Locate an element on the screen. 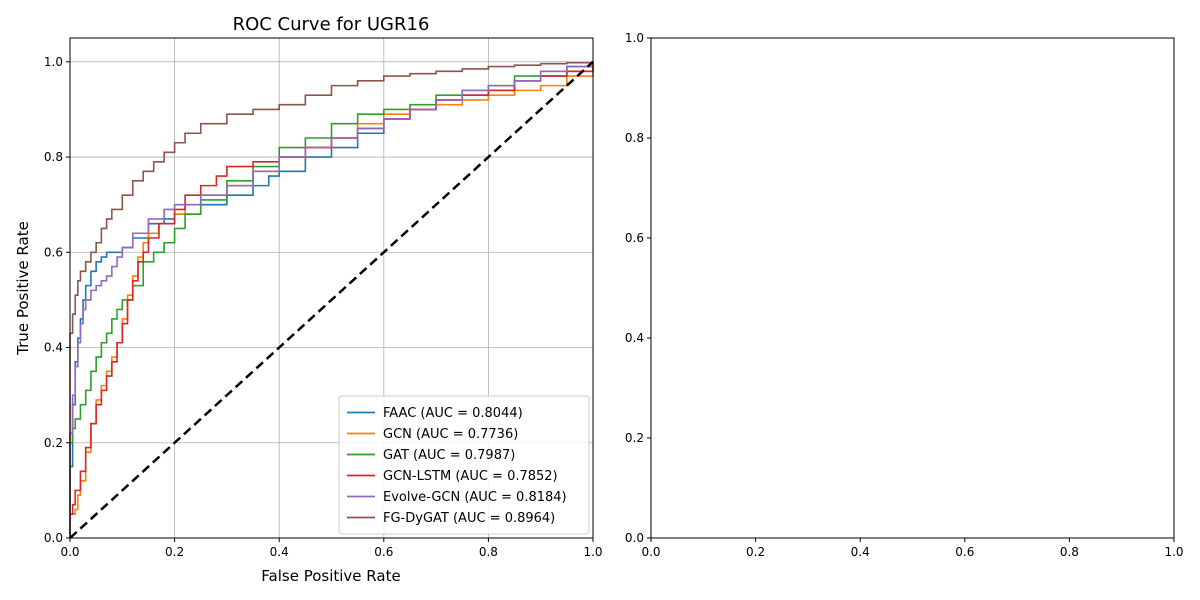 The width and height of the screenshot is (1200, 600). legend-entry: FAAC (AUC = 0.8044) is located at coordinates (453, 413).